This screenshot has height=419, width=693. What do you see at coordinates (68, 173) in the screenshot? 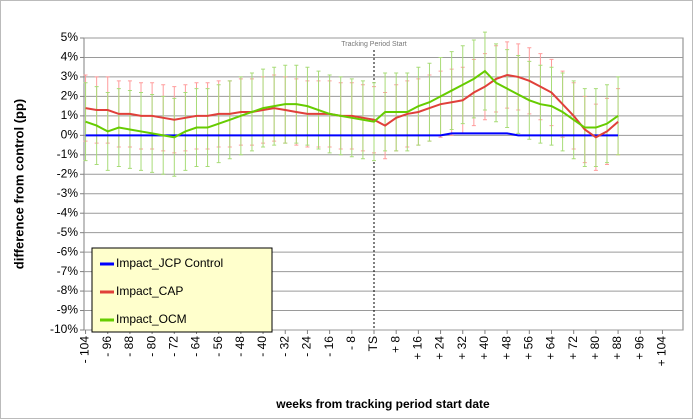
I see `y-tick-label: -2%` at bounding box center [68, 173].